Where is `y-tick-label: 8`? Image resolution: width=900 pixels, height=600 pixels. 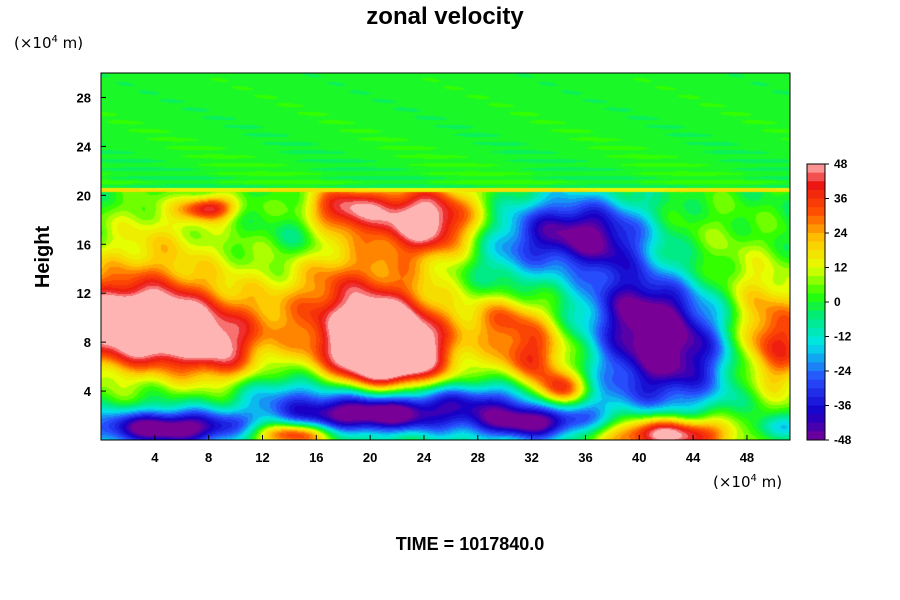 y-tick-label: 8 is located at coordinates (87, 342).